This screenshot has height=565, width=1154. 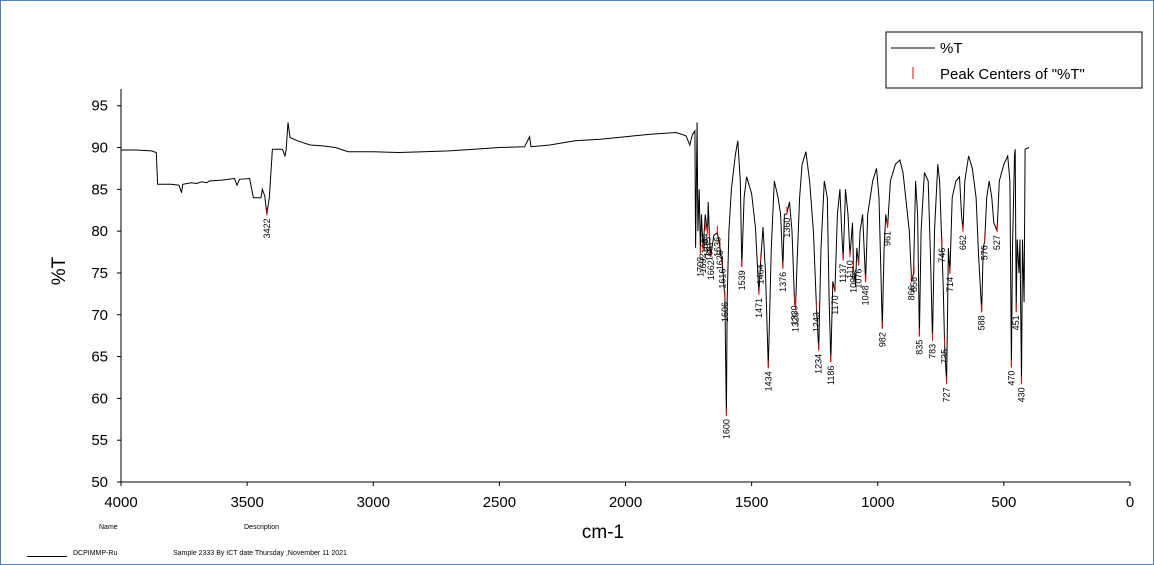 What do you see at coordinates (99, 440) in the screenshot?
I see `y-tick-label: 55` at bounding box center [99, 440].